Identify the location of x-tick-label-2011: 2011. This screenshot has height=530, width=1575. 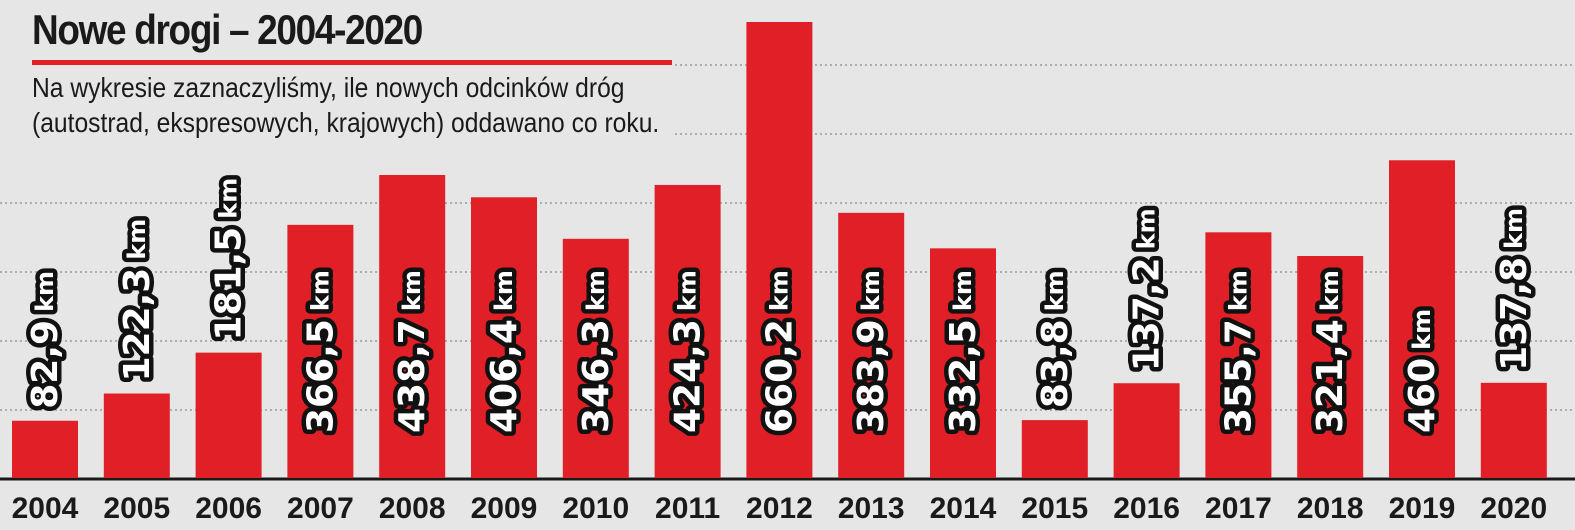
(687, 508).